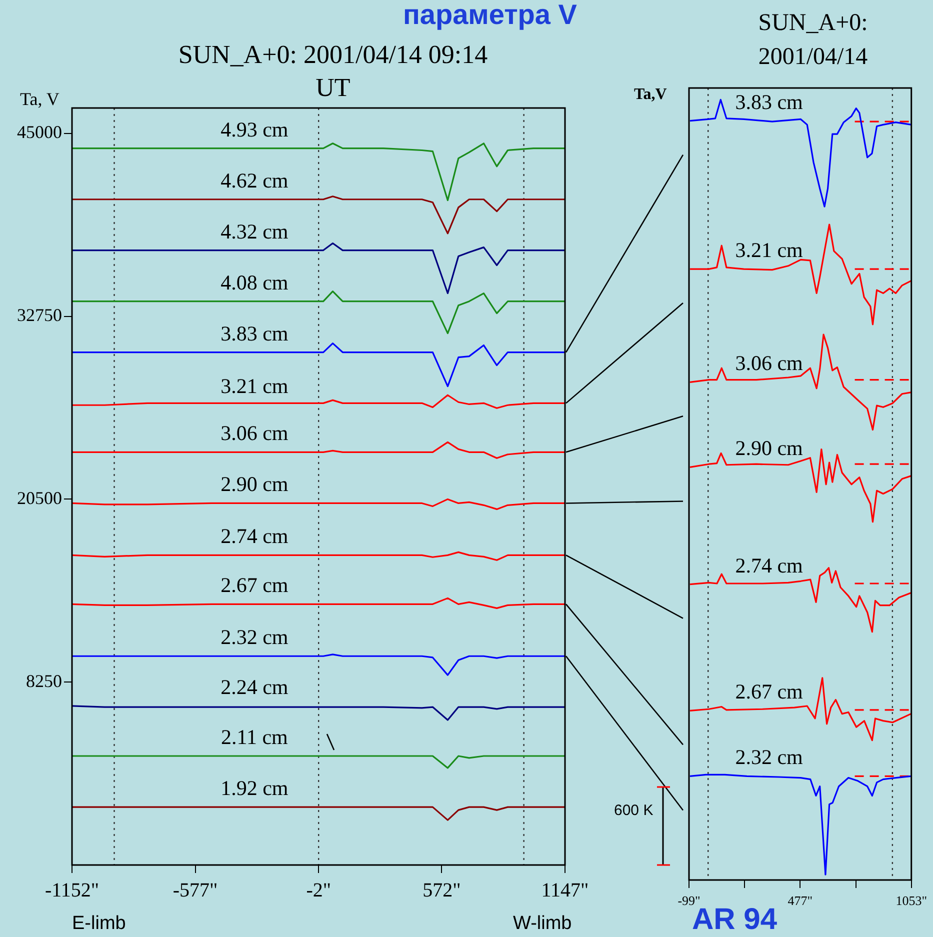  What do you see at coordinates (254, 737) in the screenshot?
I see `series-label: 2.11 cm` at bounding box center [254, 737].